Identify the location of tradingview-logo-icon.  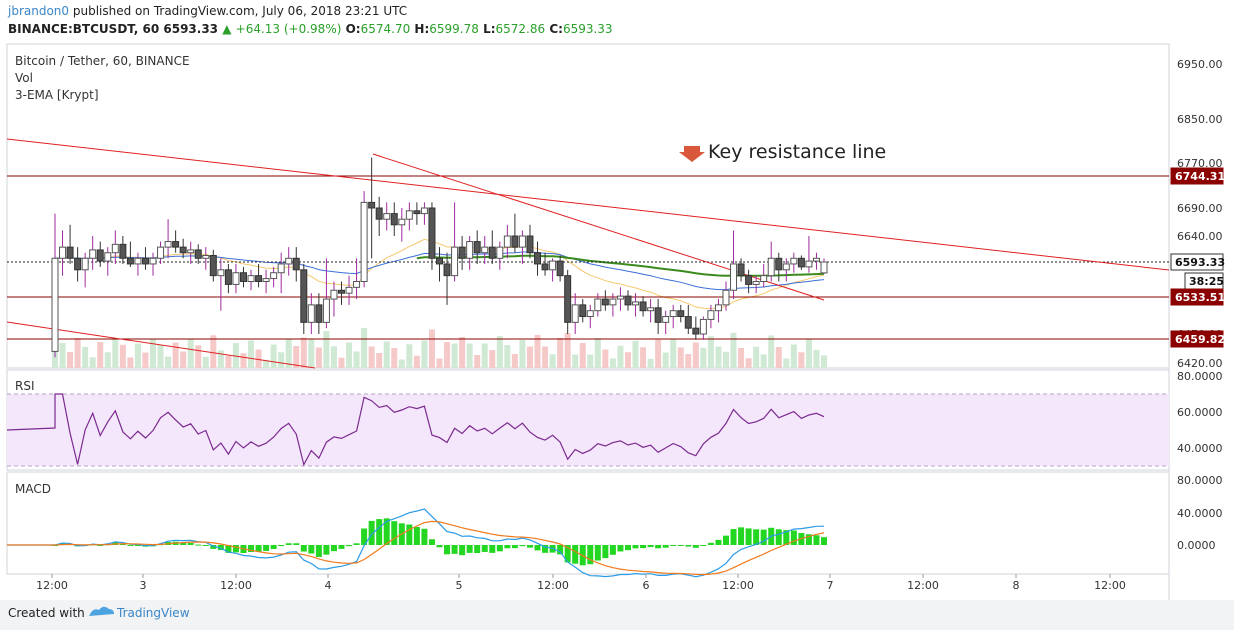
(101, 611).